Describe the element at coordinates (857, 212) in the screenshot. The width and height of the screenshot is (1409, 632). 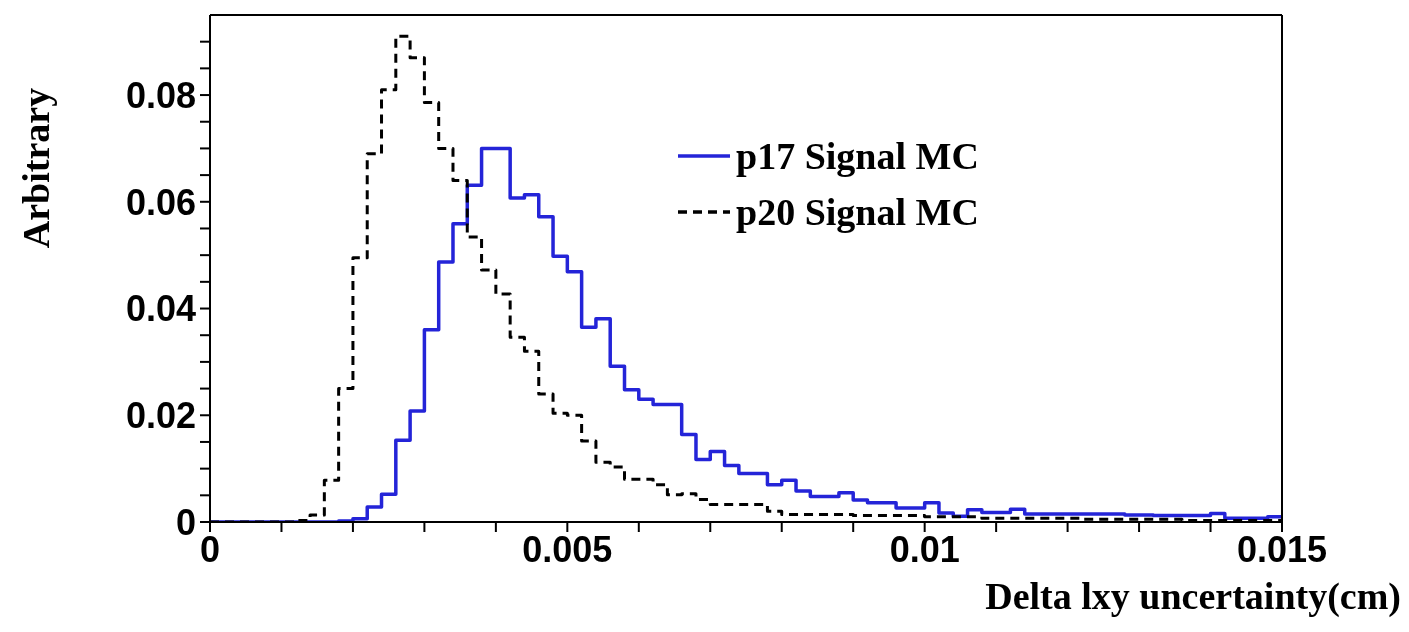
I see `legend-label: p20 Signal MC` at that location.